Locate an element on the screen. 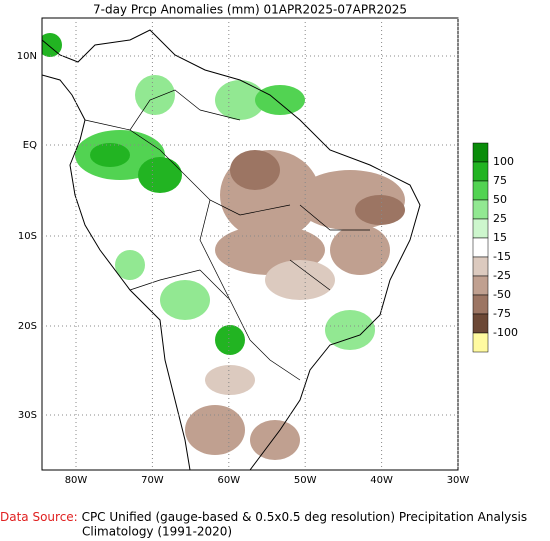 The image size is (550, 541). lat-label: 30S is located at coordinates (27, 415).